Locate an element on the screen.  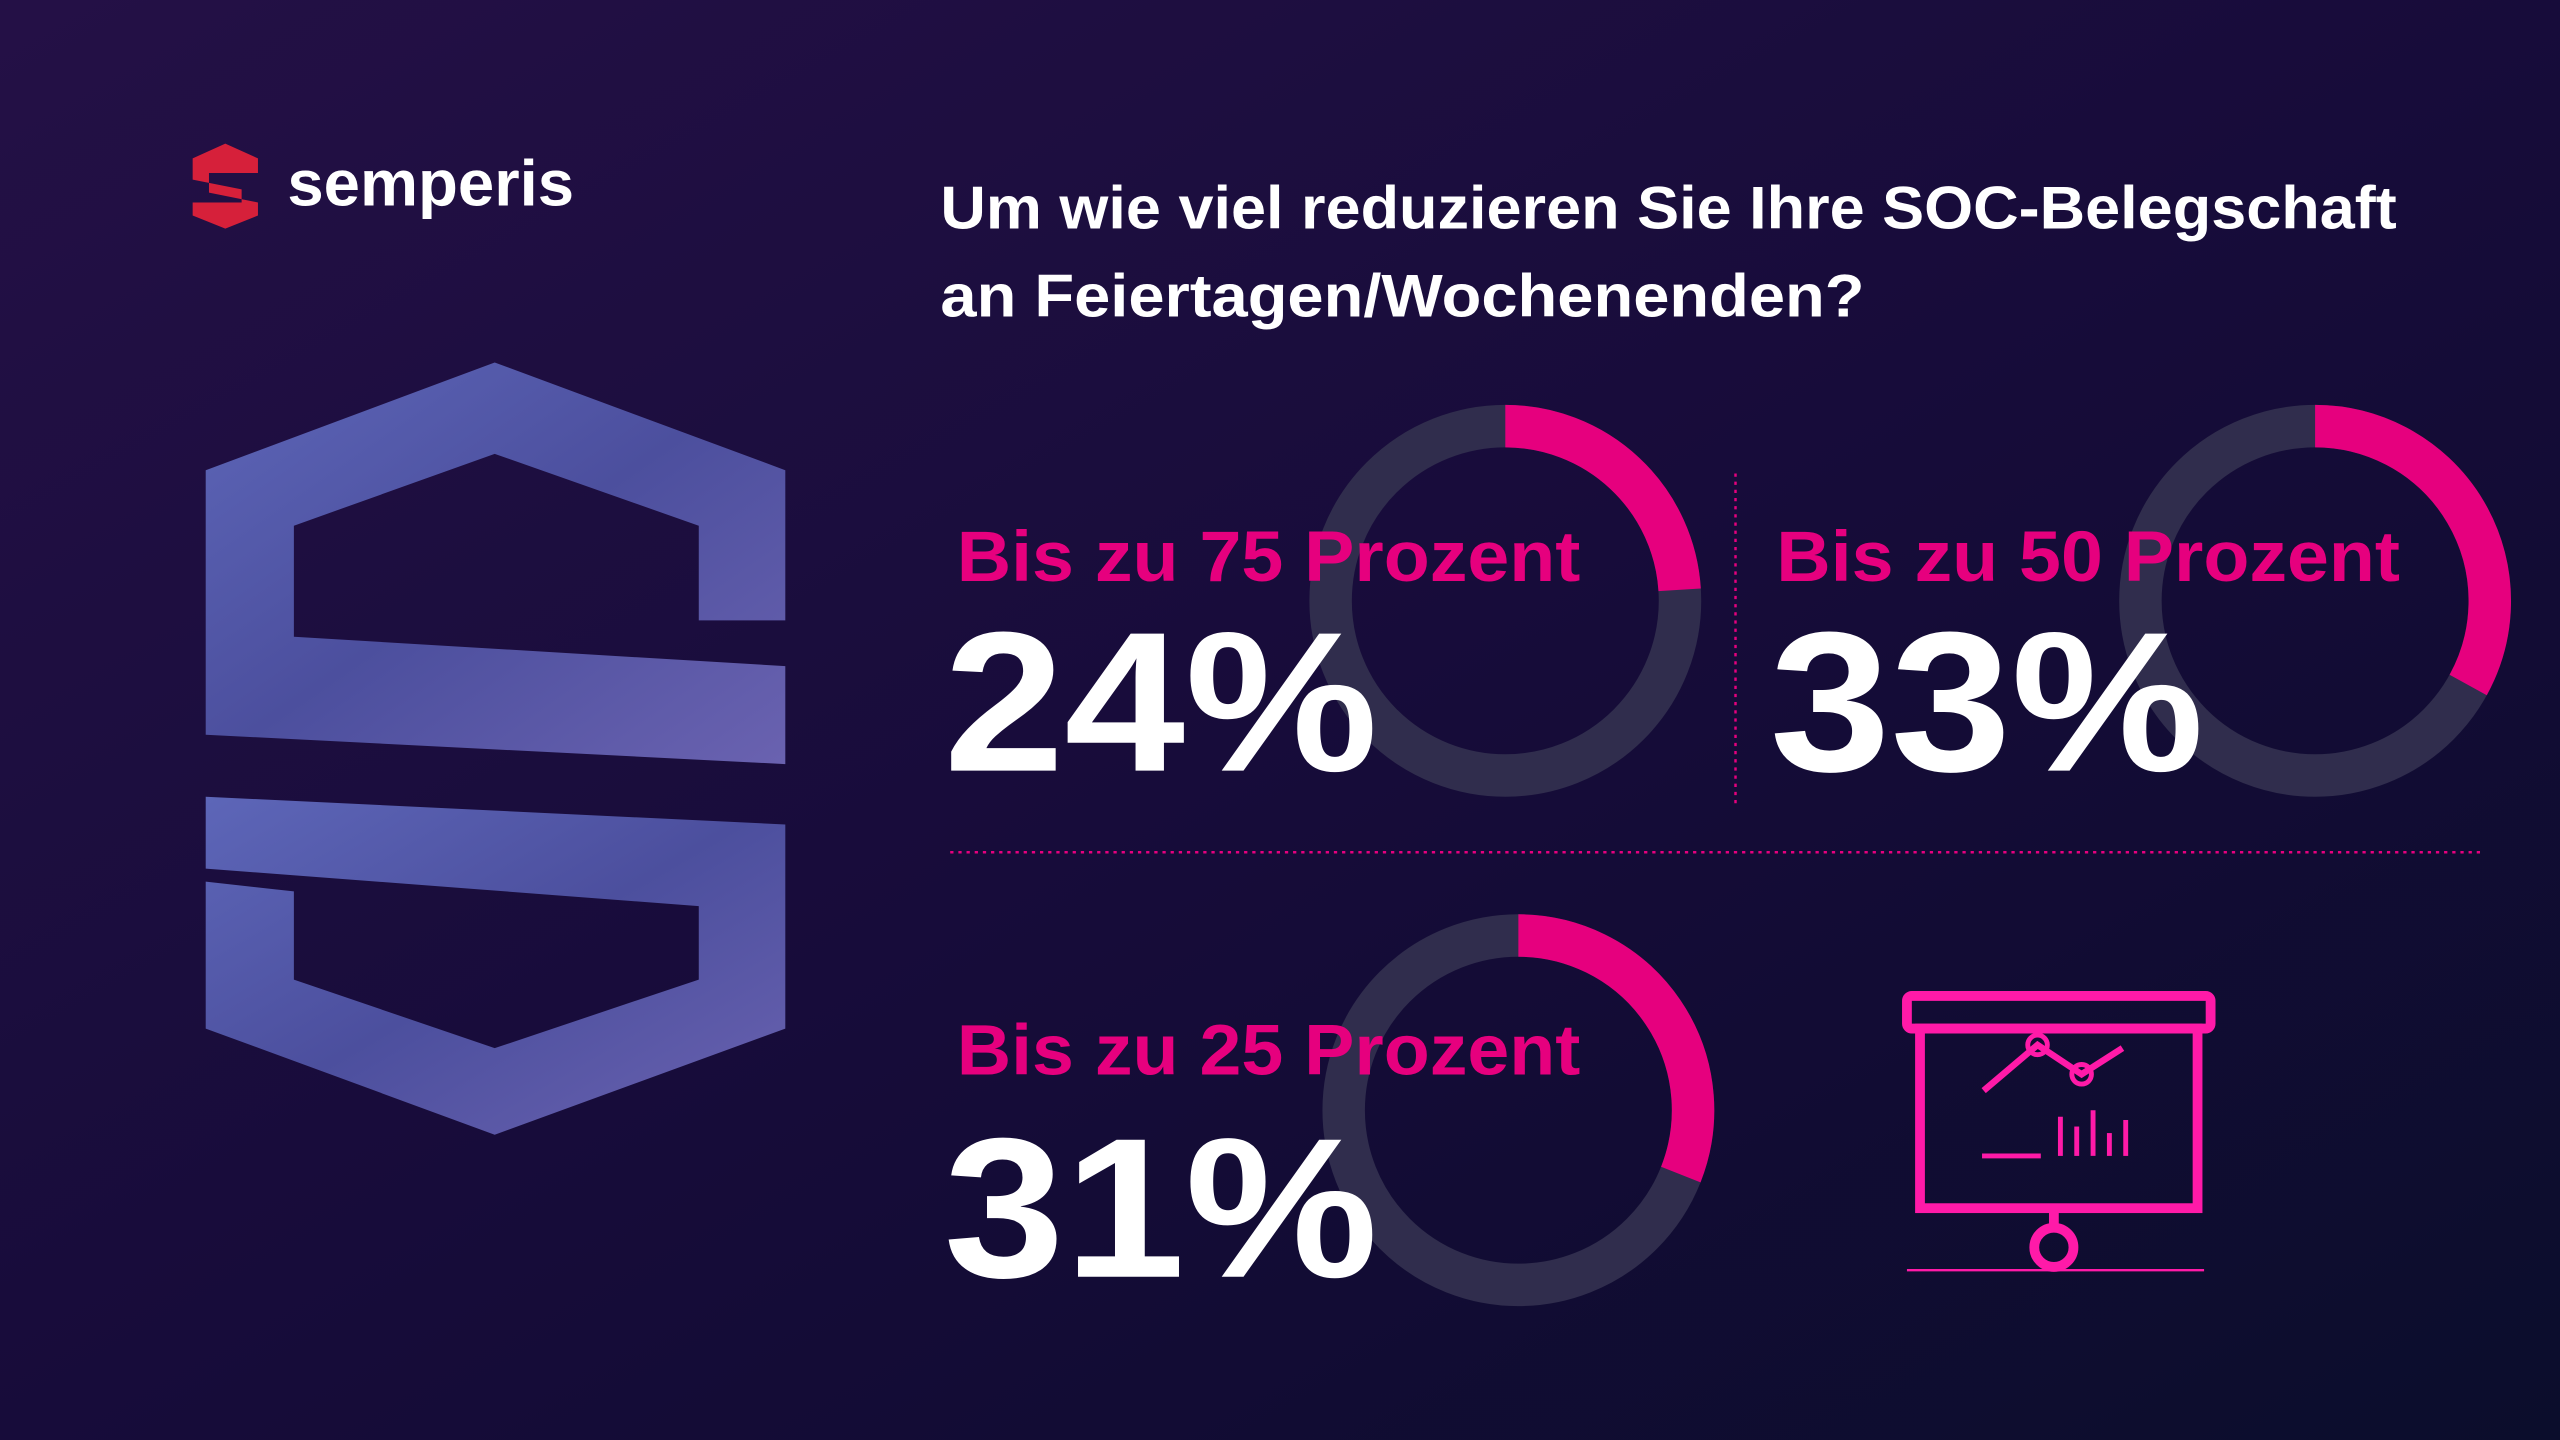
presentation-icon is located at coordinates (2059, 1131).